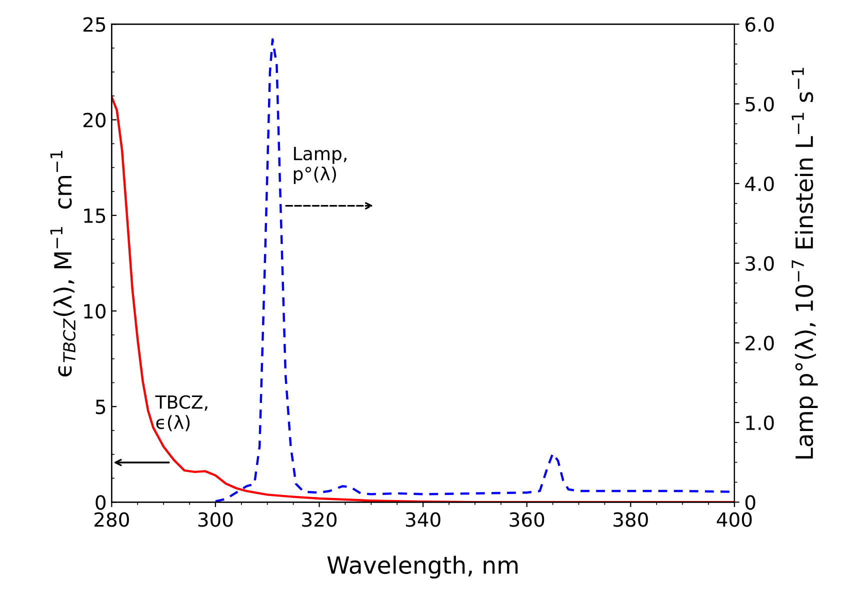 Image resolution: width=859 pixels, height=605 pixels. What do you see at coordinates (760, 104) in the screenshot?
I see `y2-tick-label: 5.0` at bounding box center [760, 104].